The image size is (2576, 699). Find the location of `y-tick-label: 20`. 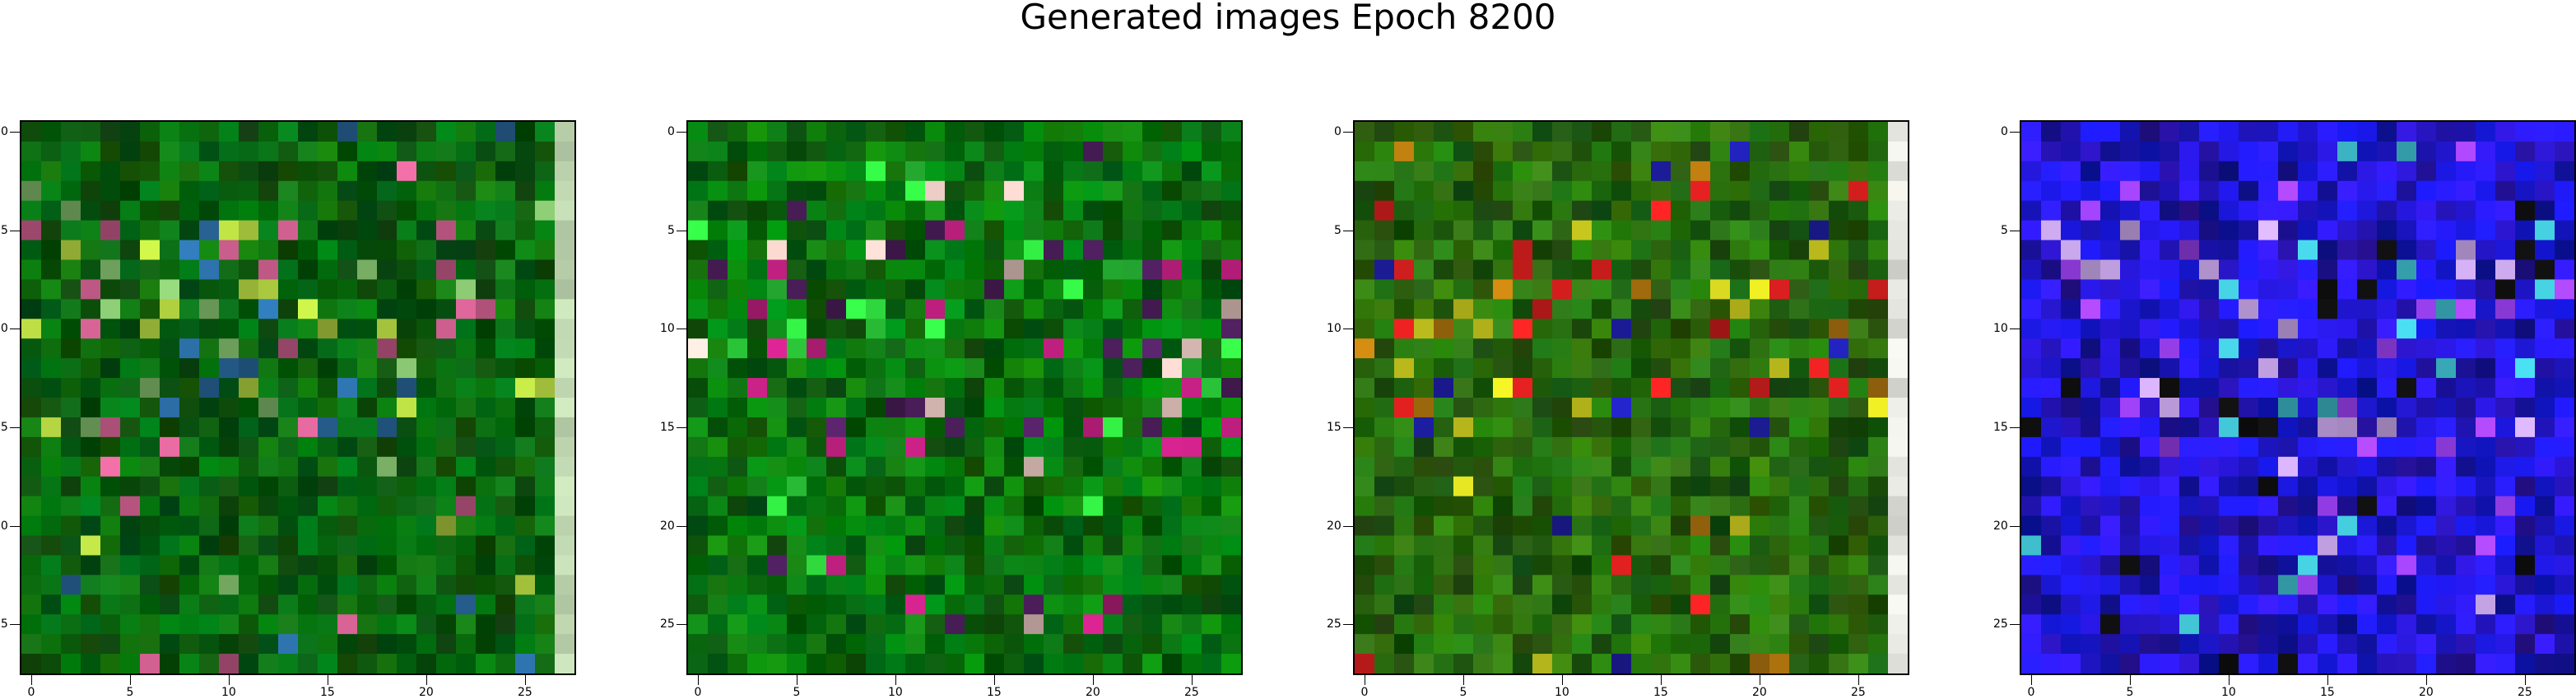

y-tick-label: 20 is located at coordinates (667, 526).